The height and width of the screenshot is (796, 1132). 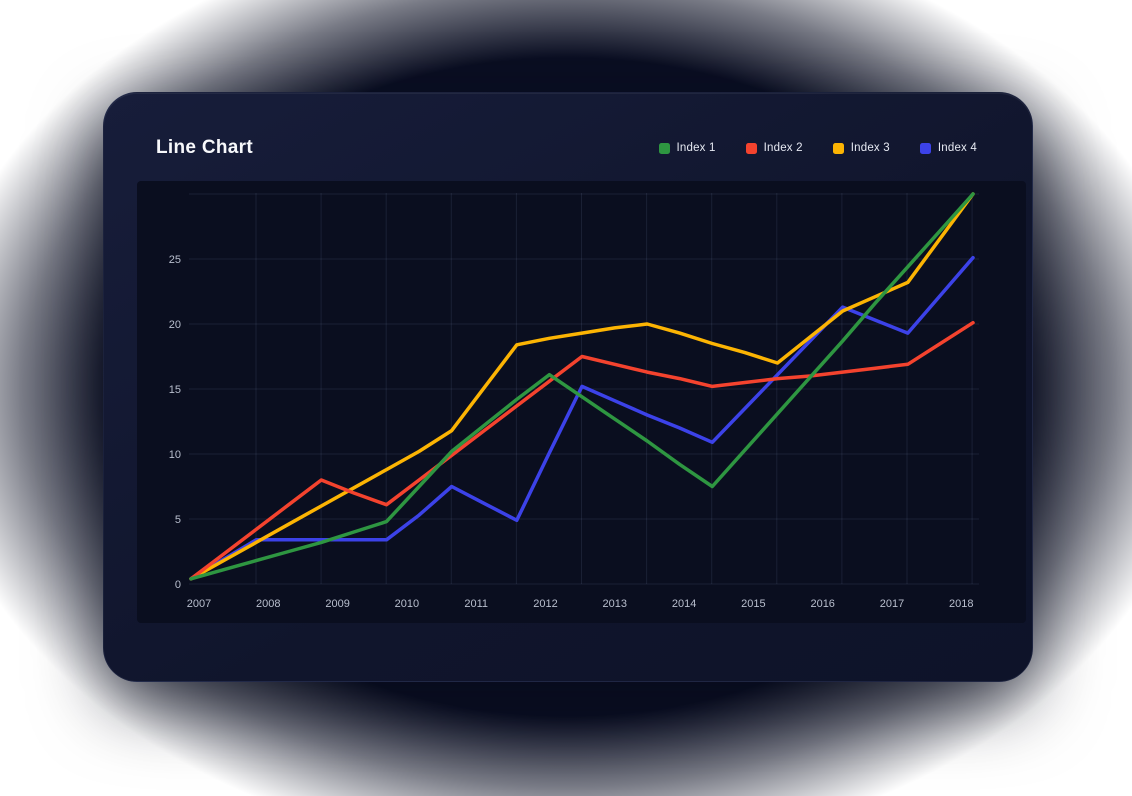 I want to click on legend-label: Index 1, so click(x=696, y=148).